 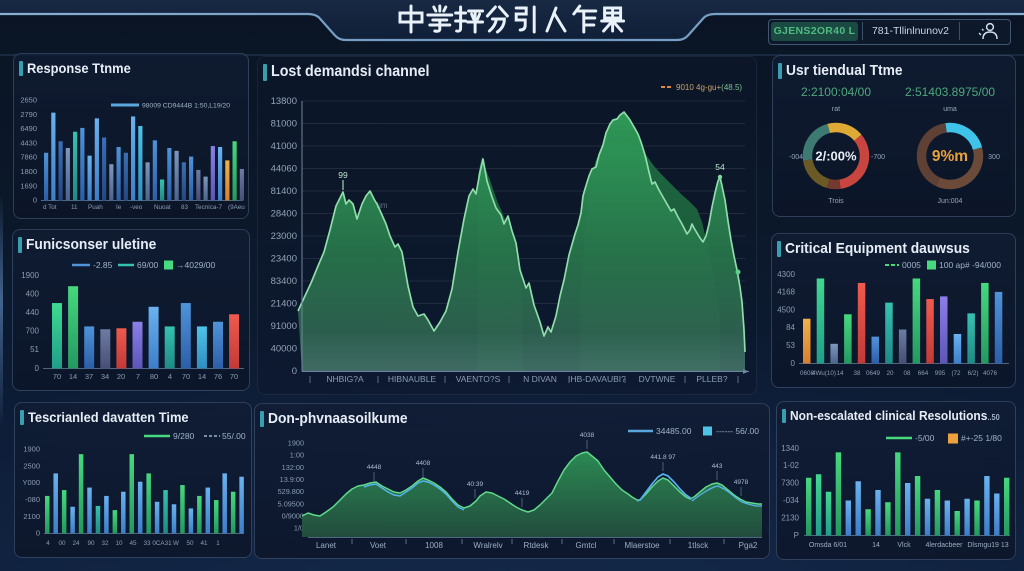 I want to click on svg-text: 0/9000, so click(x=293, y=516).